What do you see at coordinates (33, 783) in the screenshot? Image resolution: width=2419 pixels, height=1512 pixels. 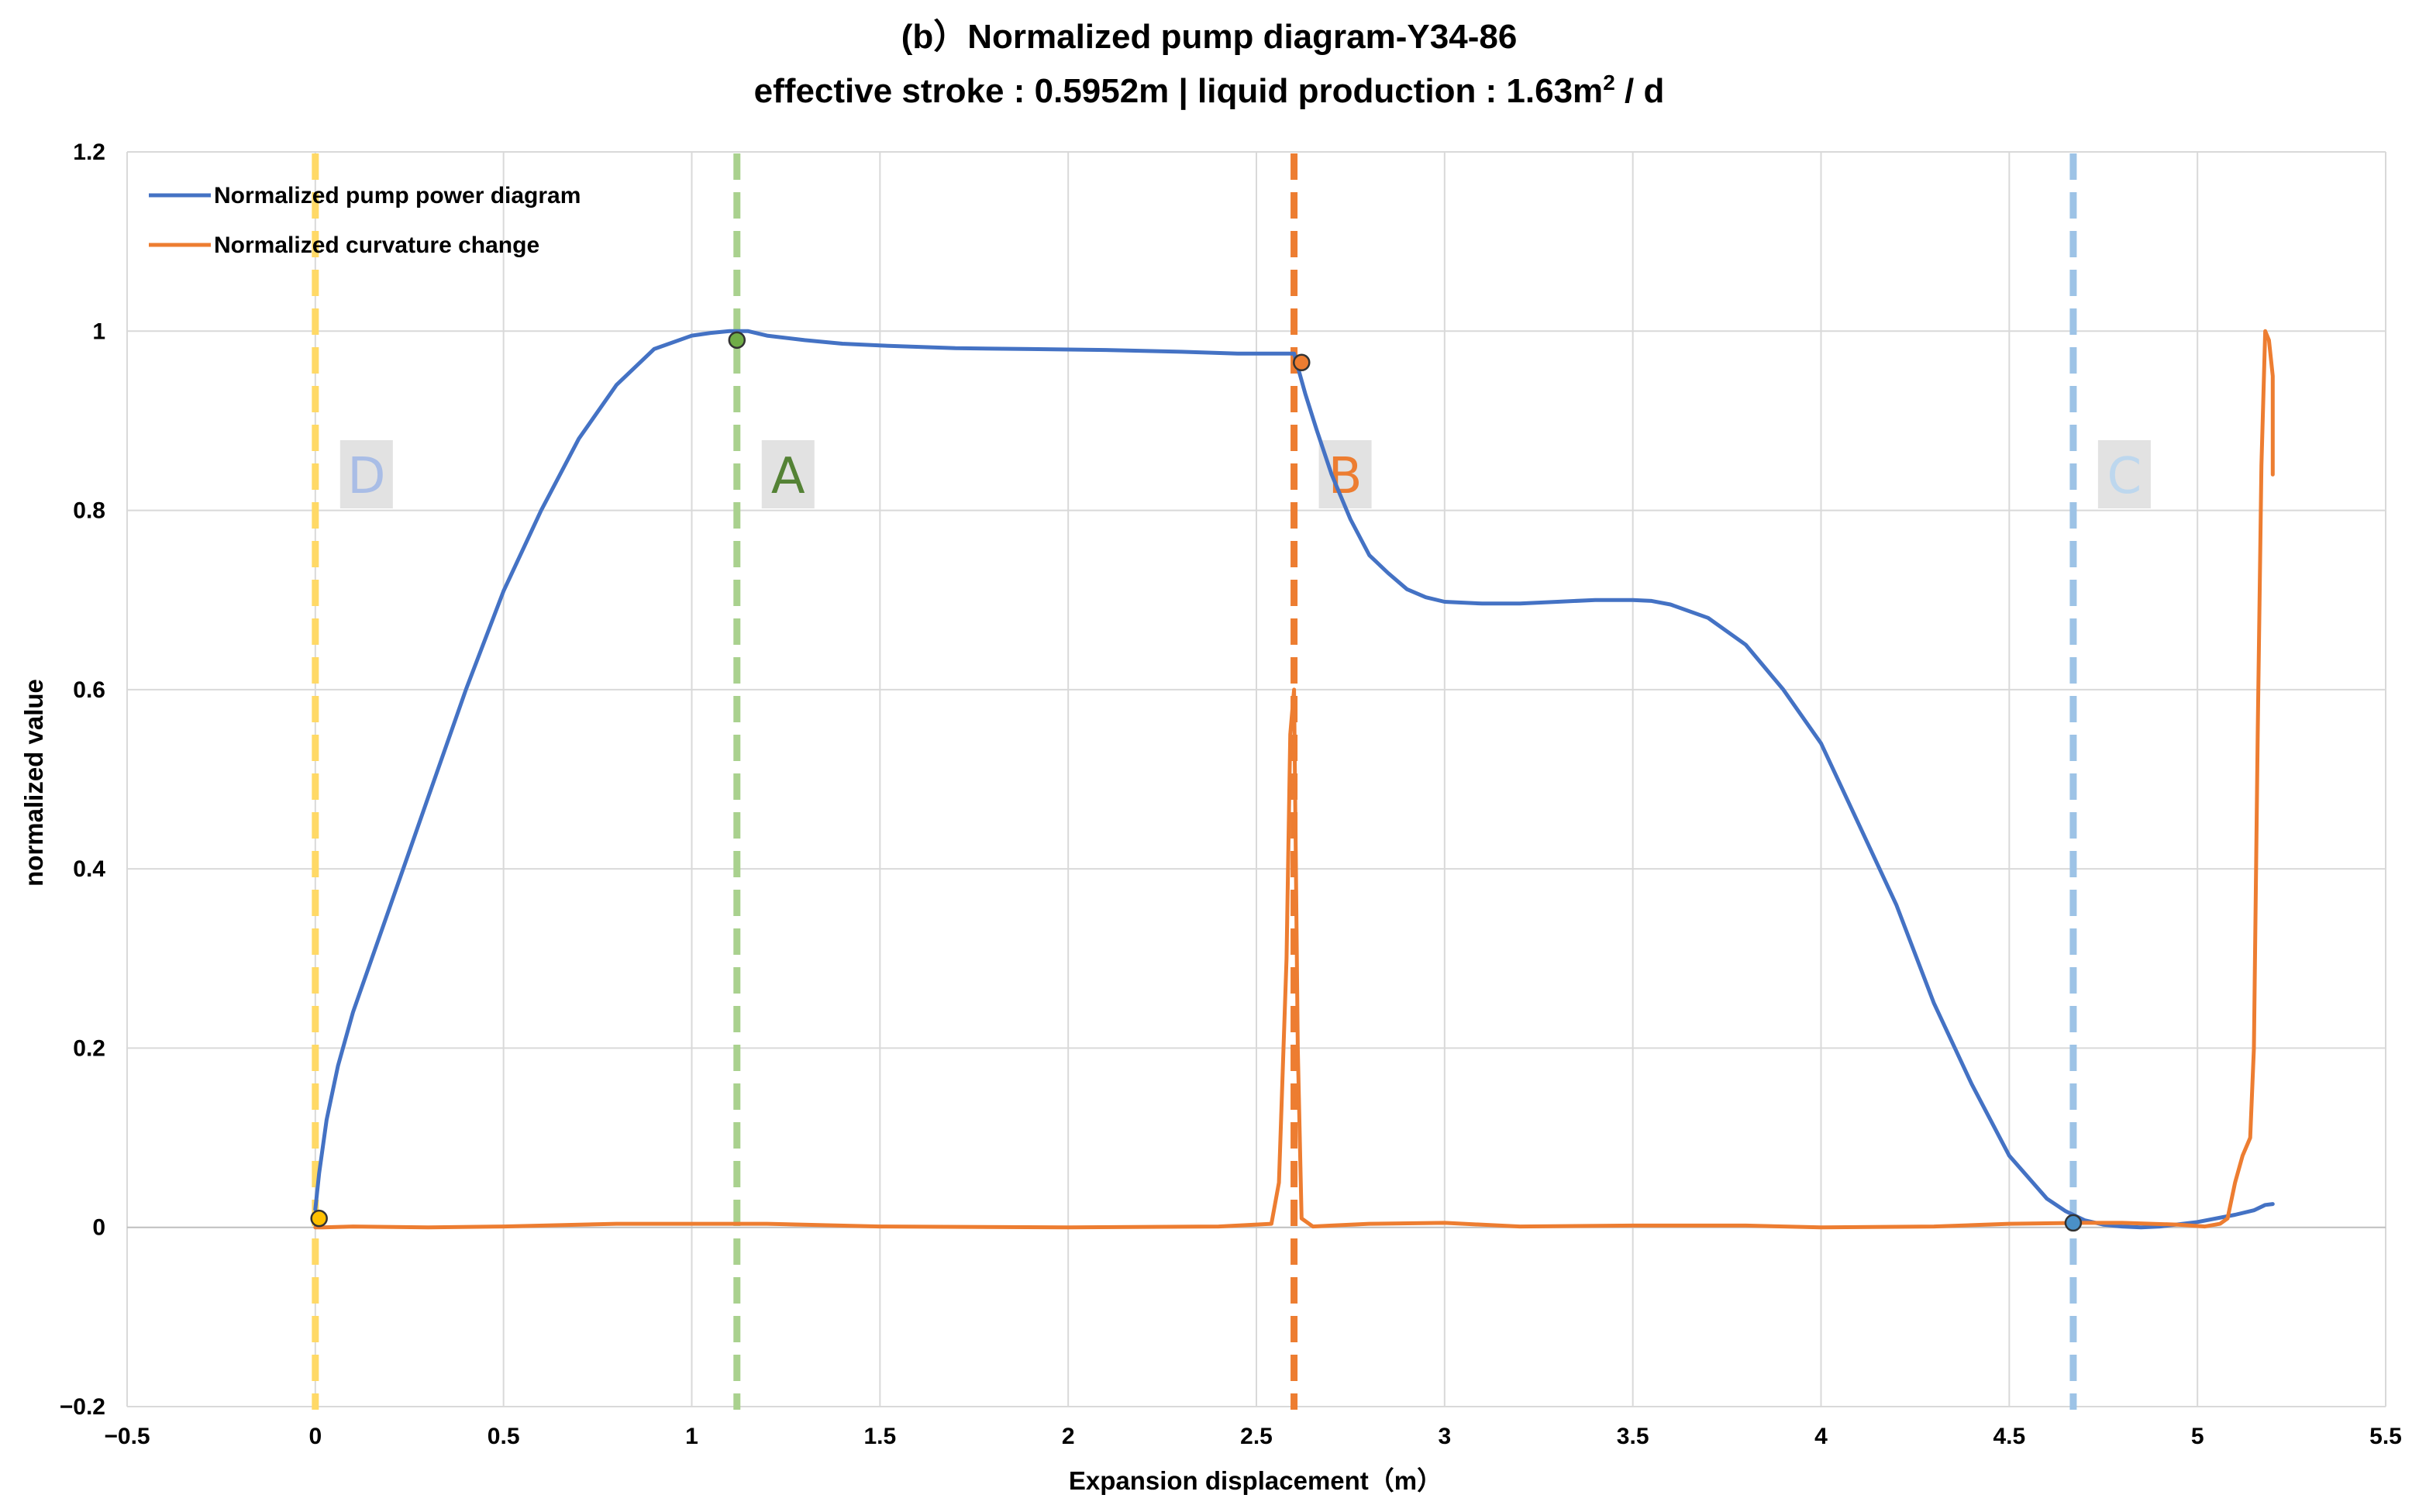 I see `y-axis-label: normalized value` at bounding box center [33, 783].